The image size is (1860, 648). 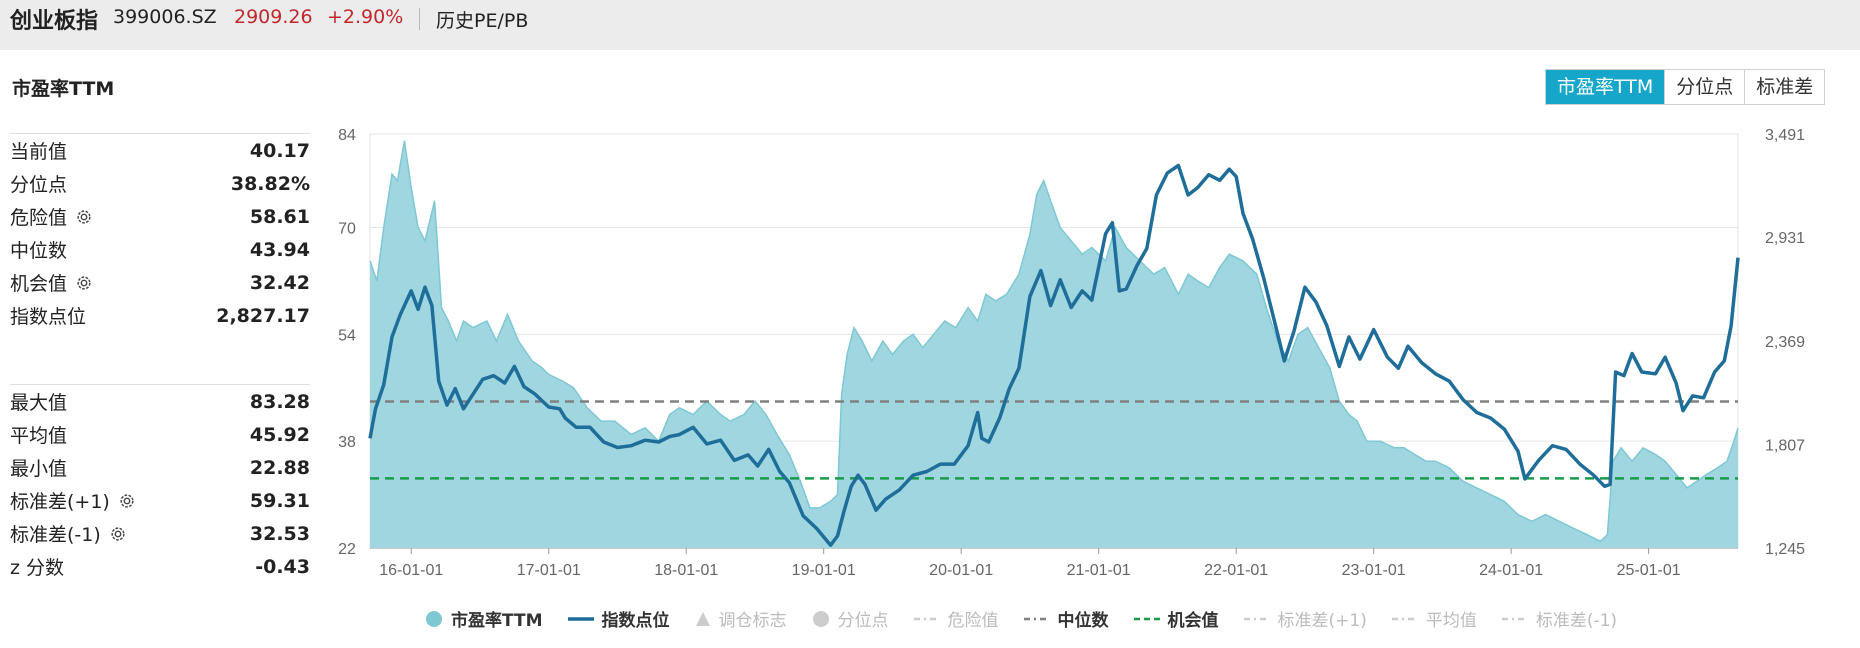 I want to click on stat-row: 危险值 58.61, so click(x=160, y=216).